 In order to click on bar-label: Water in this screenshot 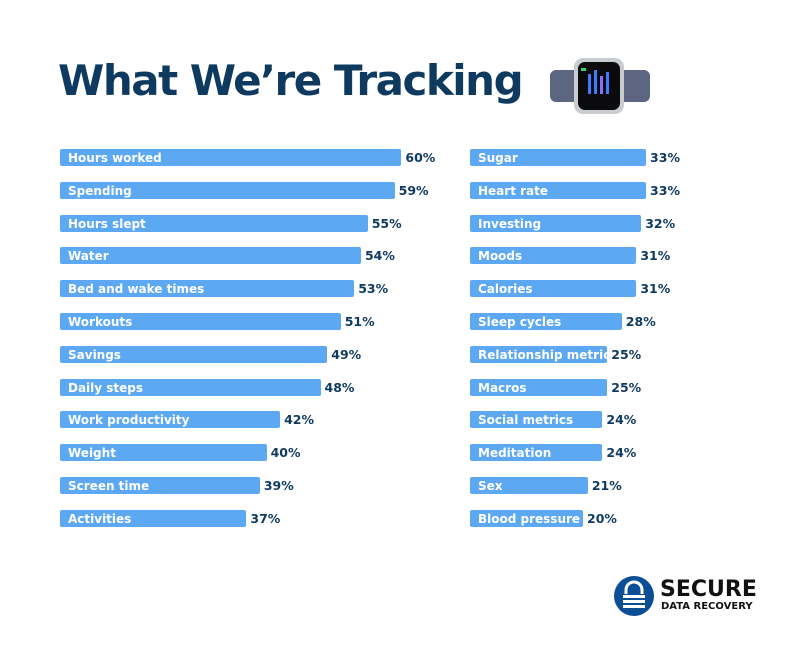, I will do `click(88, 256)`.